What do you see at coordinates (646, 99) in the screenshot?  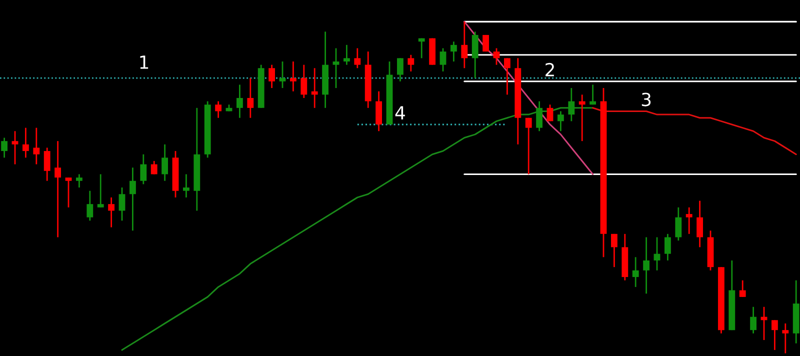 I see `series-label: 3` at bounding box center [646, 99].